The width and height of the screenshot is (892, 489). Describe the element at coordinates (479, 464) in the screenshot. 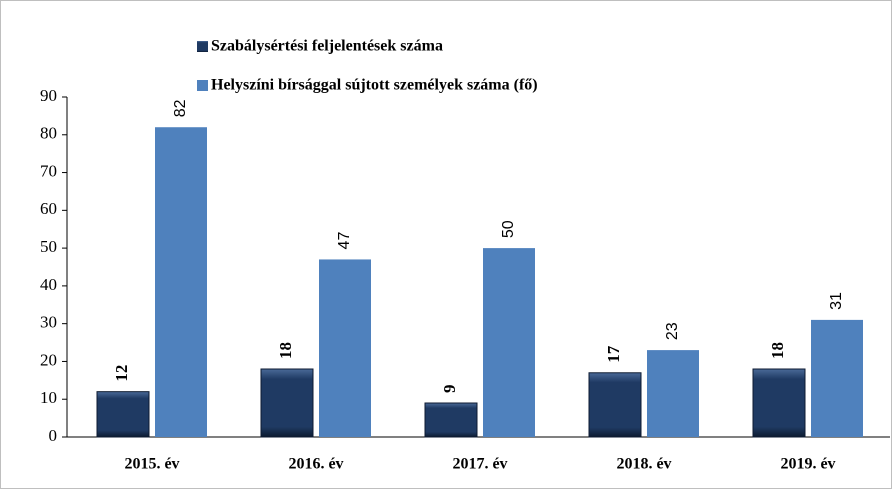

I see `x-tick-label: 2017. év` at that location.